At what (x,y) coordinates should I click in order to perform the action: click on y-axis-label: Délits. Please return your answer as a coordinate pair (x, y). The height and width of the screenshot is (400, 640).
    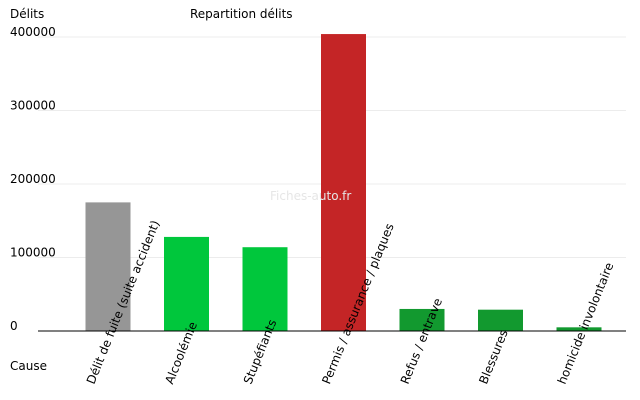
    Looking at the image, I should click on (27, 14).